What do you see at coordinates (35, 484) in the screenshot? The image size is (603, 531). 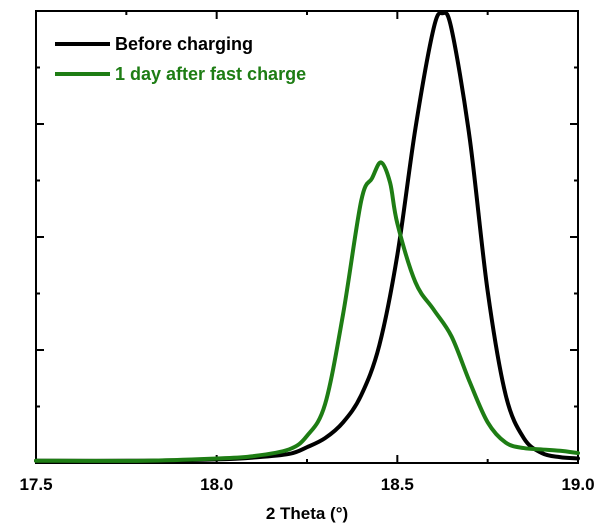 I see `x-tick-label: 17.5` at bounding box center [35, 484].